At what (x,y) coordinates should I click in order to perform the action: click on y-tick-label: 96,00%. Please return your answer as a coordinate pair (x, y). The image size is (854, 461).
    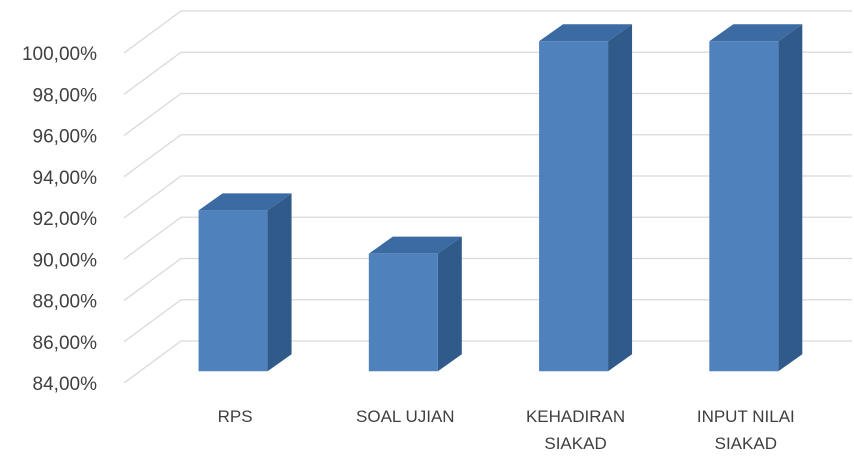
    Looking at the image, I should click on (65, 137).